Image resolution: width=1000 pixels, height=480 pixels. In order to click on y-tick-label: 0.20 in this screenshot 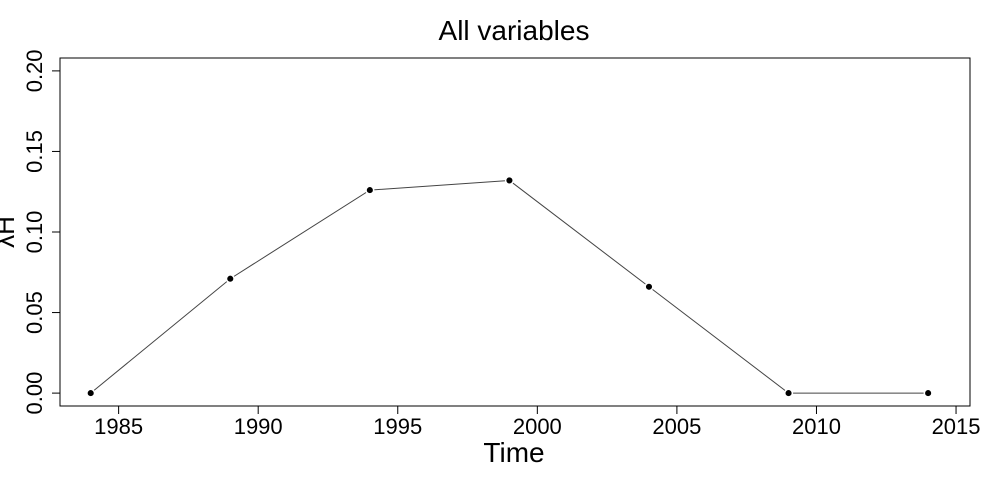, I will do `click(34, 70)`.